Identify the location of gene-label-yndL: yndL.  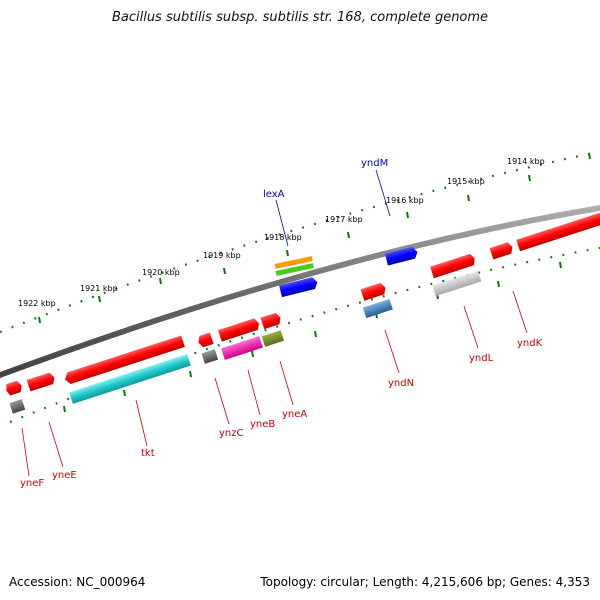
(481, 358).